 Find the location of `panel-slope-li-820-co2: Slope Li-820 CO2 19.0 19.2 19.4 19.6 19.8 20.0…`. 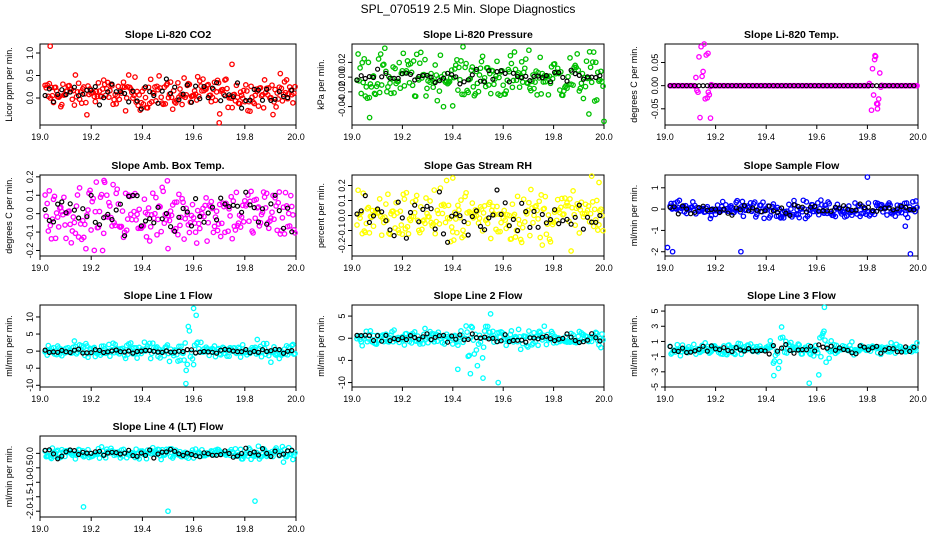

panel-slope-li-820-co2: Slope Li-820 CO2 19.0 19.2 19.4 19.6 19.8 20.0… is located at coordinates (154, 85).